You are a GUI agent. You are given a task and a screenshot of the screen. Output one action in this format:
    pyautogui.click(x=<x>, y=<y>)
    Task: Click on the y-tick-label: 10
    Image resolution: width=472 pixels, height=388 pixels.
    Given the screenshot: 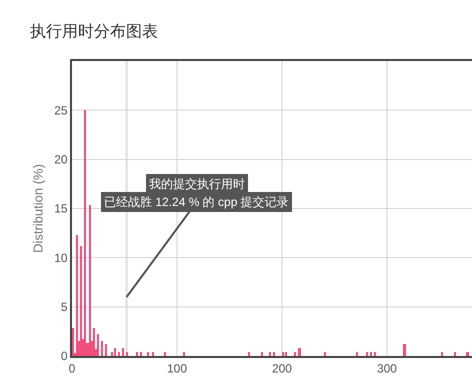 What is the action you would take?
    pyautogui.click(x=61, y=257)
    